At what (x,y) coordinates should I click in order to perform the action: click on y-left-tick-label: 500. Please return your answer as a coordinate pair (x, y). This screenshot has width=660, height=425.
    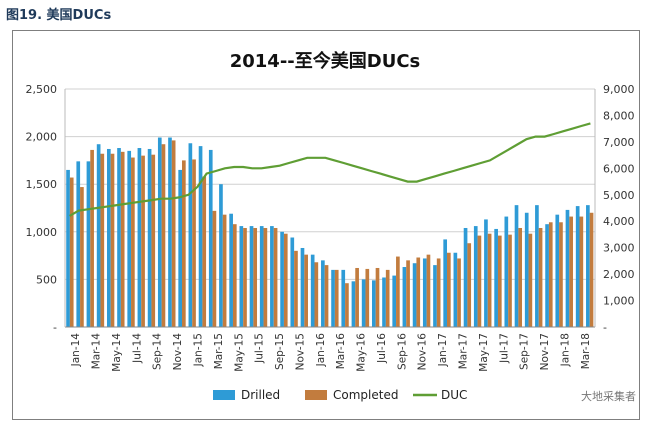
    Looking at the image, I should click on (46, 279).